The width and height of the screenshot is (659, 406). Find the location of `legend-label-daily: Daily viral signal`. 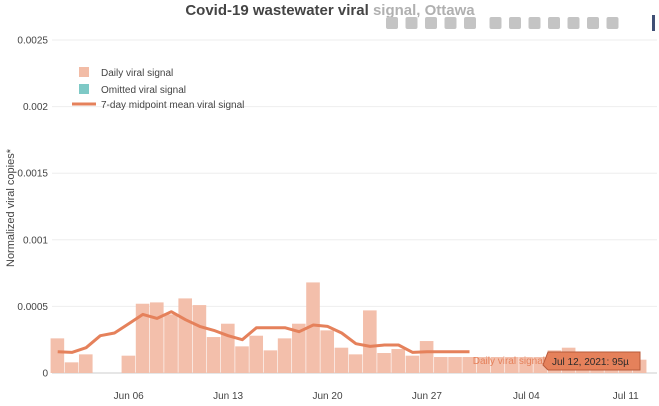

legend-label-daily: Daily viral signal is located at coordinates (137, 73).